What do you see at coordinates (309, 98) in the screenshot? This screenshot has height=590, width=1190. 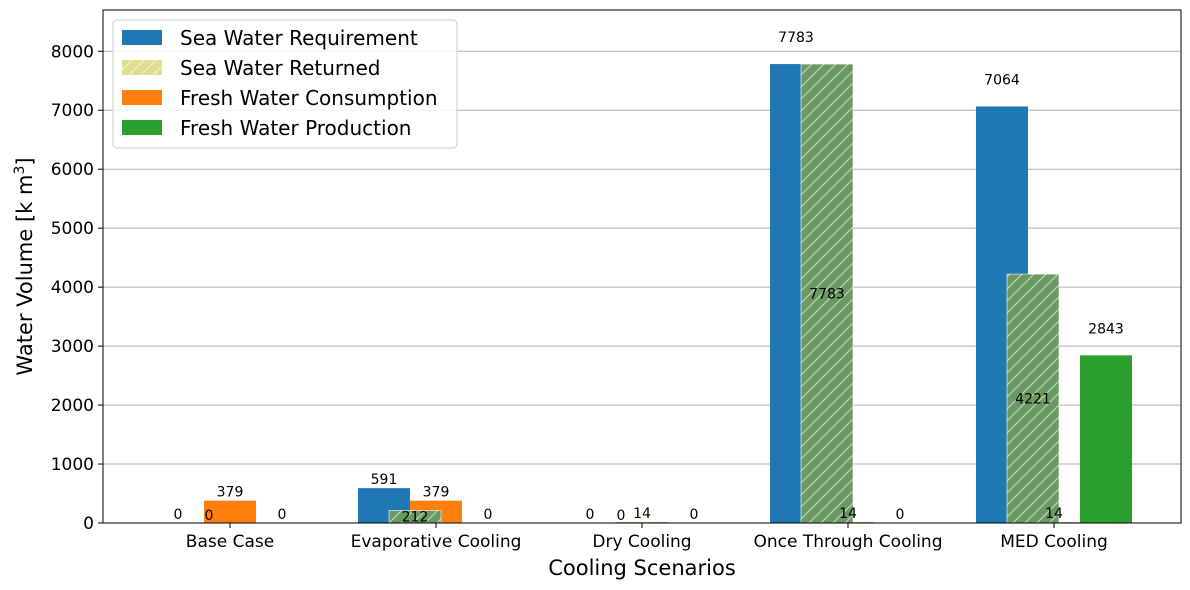 I see `legend-entry: Fresh Water Consumption` at bounding box center [309, 98].